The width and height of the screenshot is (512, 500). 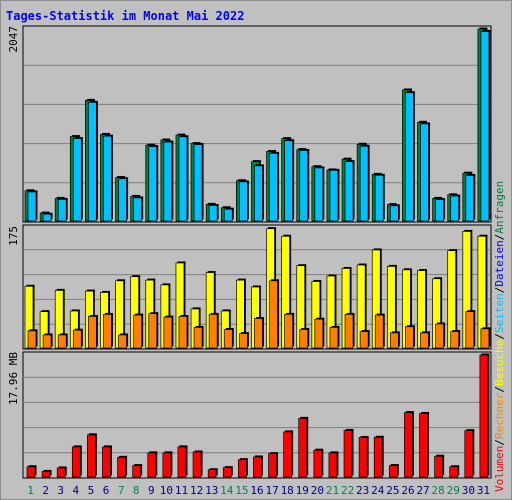 What do you see at coordinates (317, 490) in the screenshot?
I see `x-tick-label: 20` at bounding box center [317, 490].